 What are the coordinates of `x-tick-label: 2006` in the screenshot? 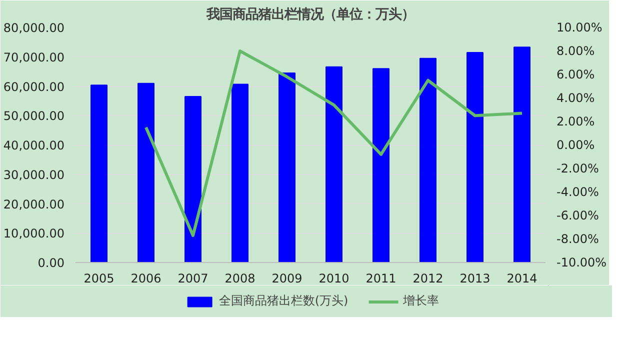 It's located at (146, 279).